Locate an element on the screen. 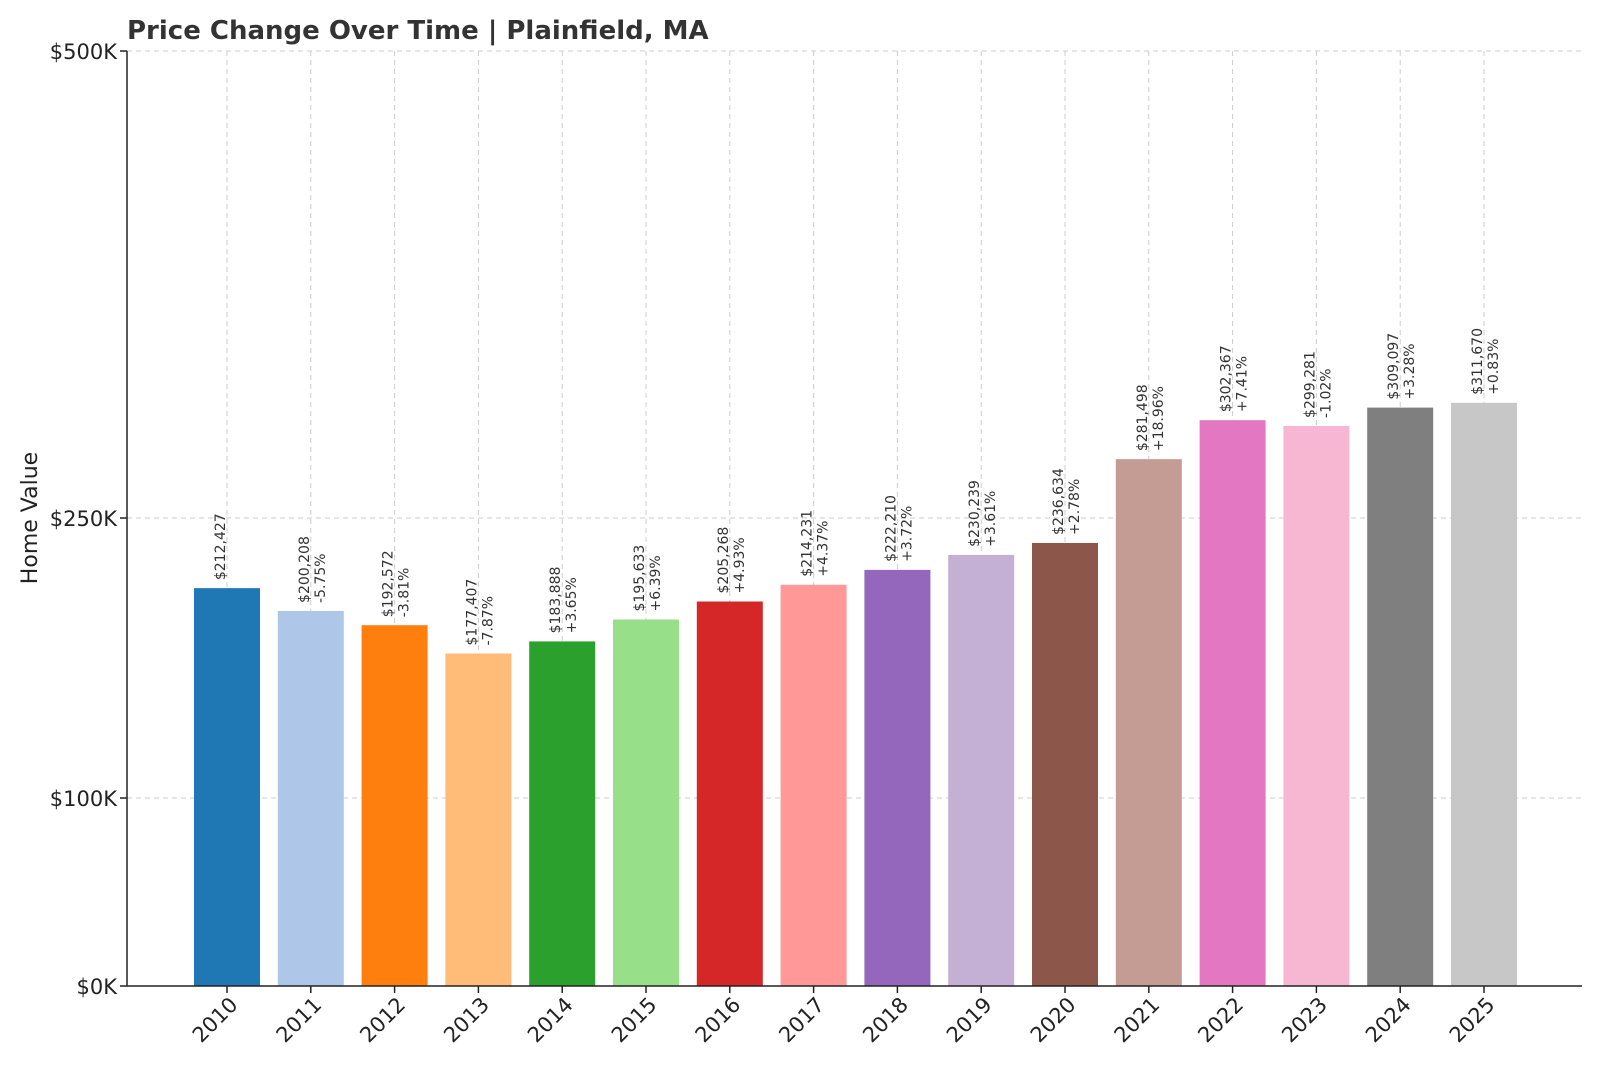 The width and height of the screenshot is (1600, 1067). bar-2012 is located at coordinates (394, 805).